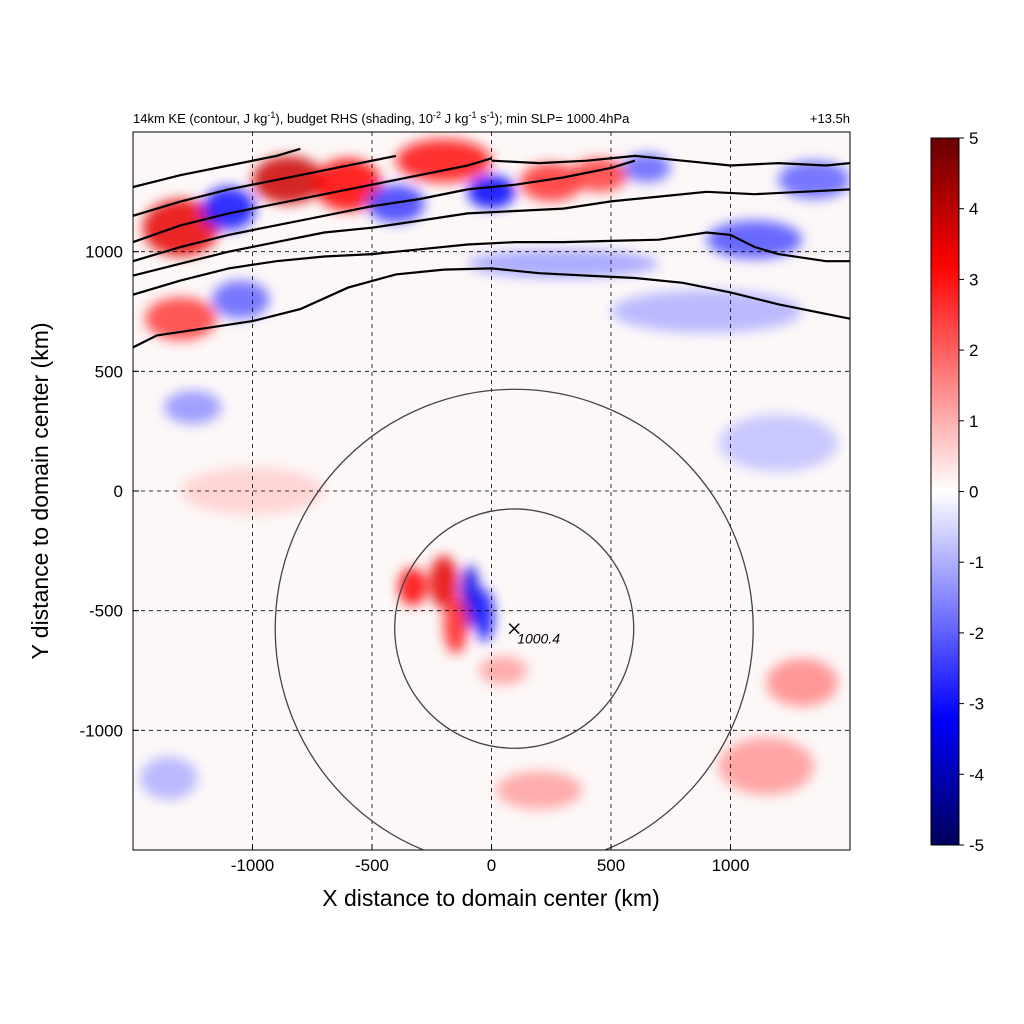  Describe the element at coordinates (976, 633) in the screenshot. I see `colorbar-tick-label: -2` at that location.